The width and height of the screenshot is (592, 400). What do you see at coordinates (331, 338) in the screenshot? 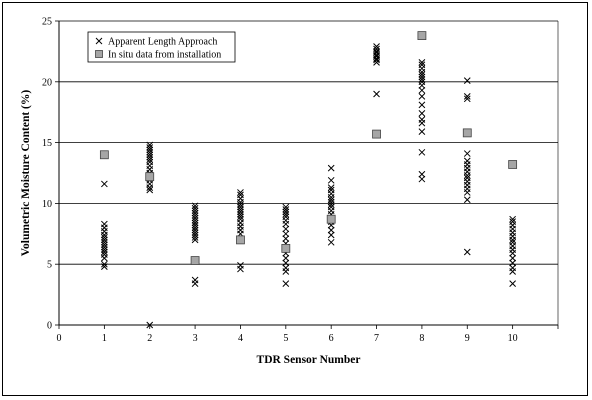
I see `x-tick-label-6: 6` at bounding box center [331, 338].